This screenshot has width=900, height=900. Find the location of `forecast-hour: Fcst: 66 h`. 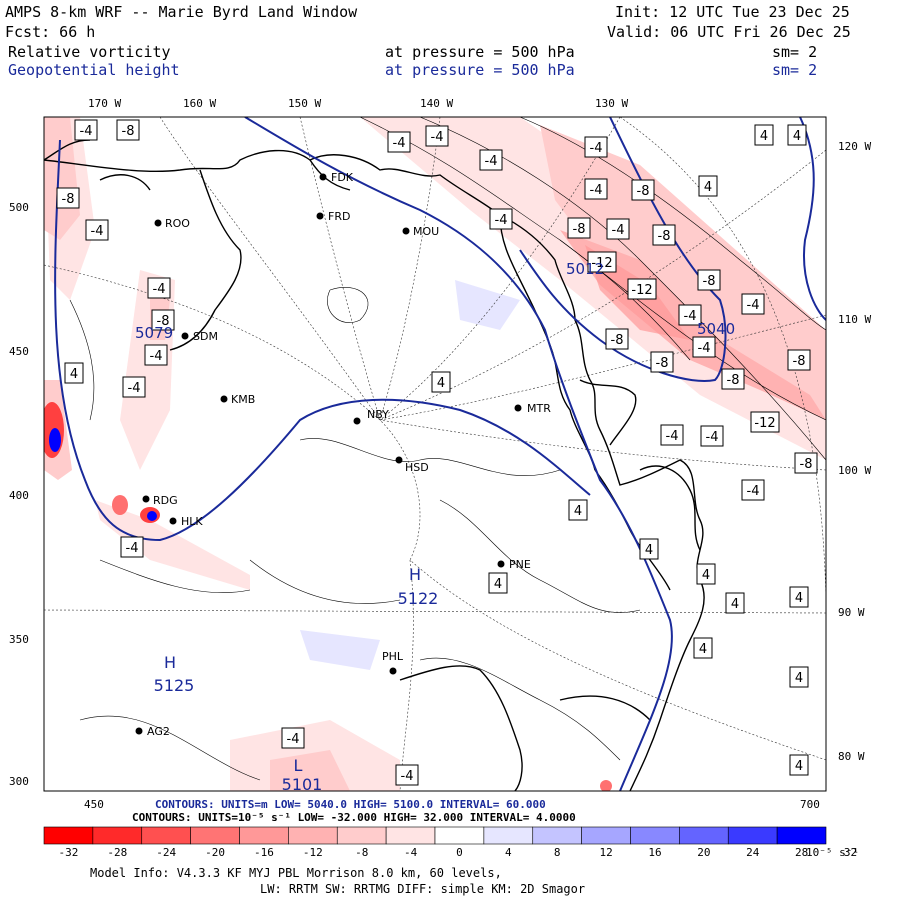

forecast-hour: Fcst: 66 h is located at coordinates (50, 32).